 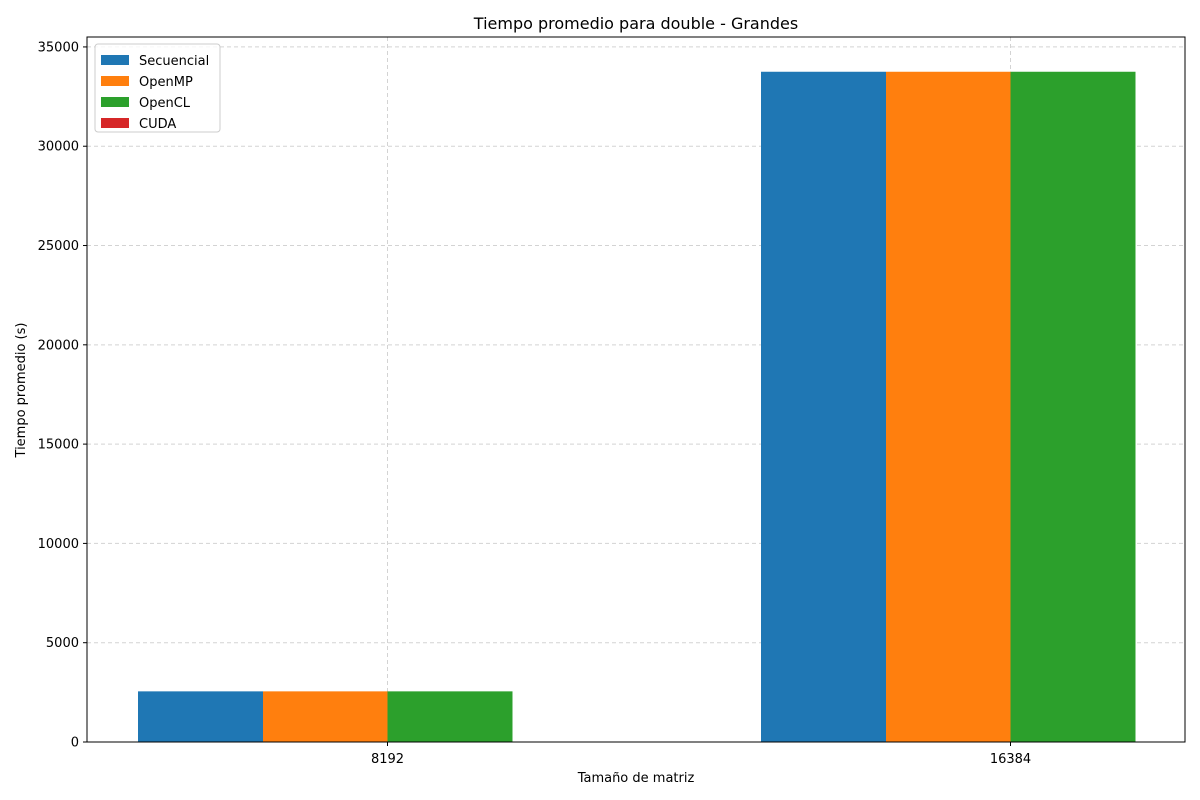 What do you see at coordinates (58, 47) in the screenshot?
I see `y-tick-label: 35000` at bounding box center [58, 47].